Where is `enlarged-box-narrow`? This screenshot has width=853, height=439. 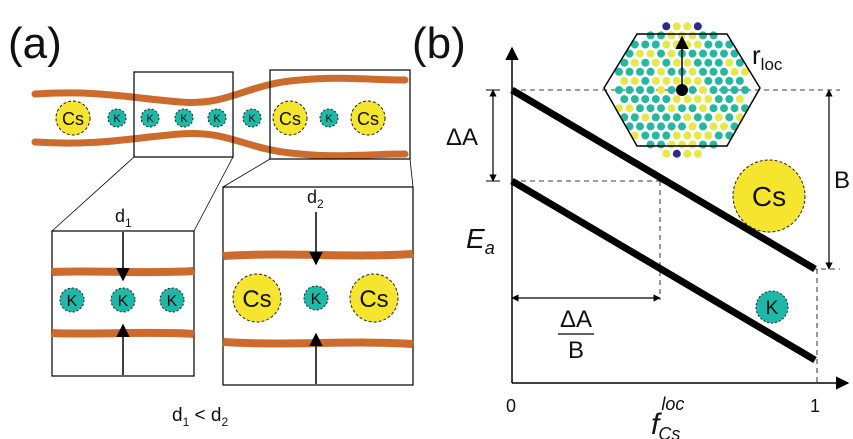 enlarged-box-narrow is located at coordinates (123, 303).